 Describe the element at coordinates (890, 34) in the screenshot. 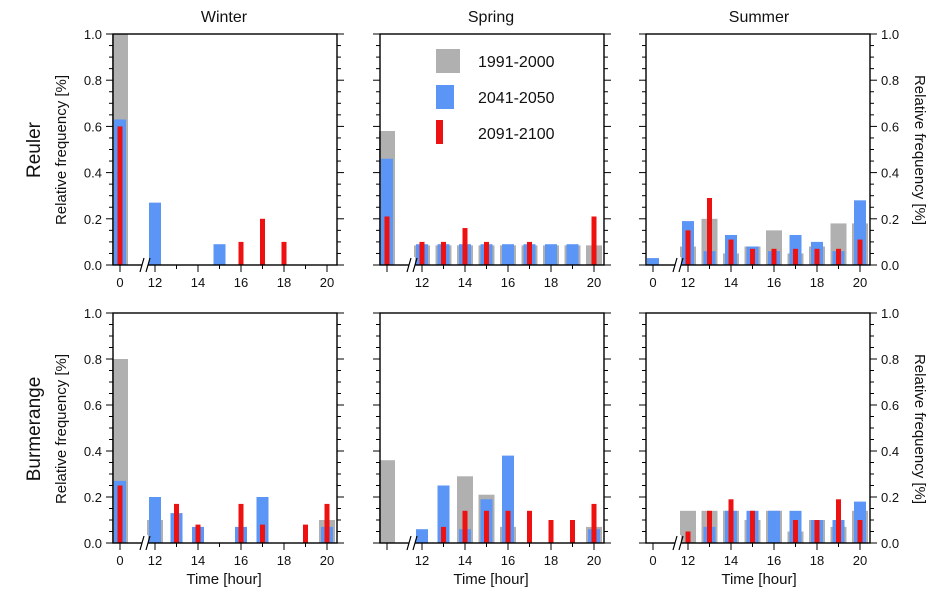

I see `ytick-label-right: 1.0` at that location.